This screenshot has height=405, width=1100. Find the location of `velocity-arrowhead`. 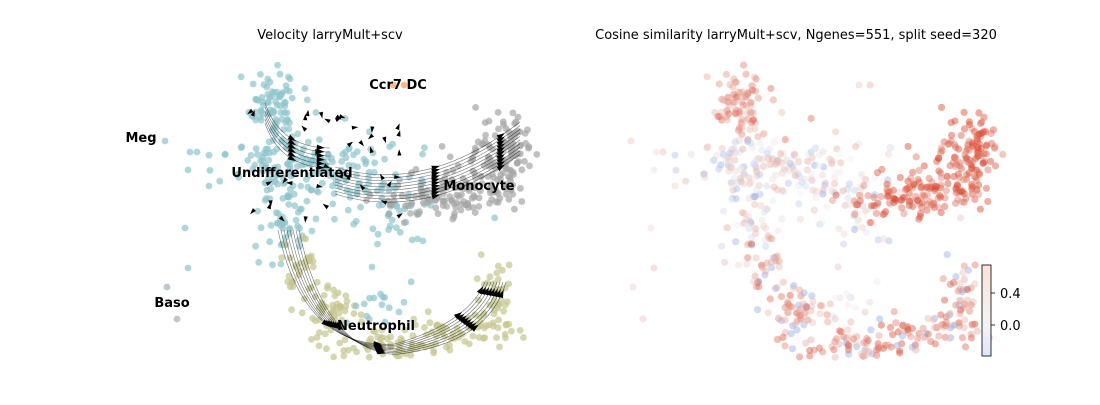

velocity-arrowhead is located at coordinates (320, 151).